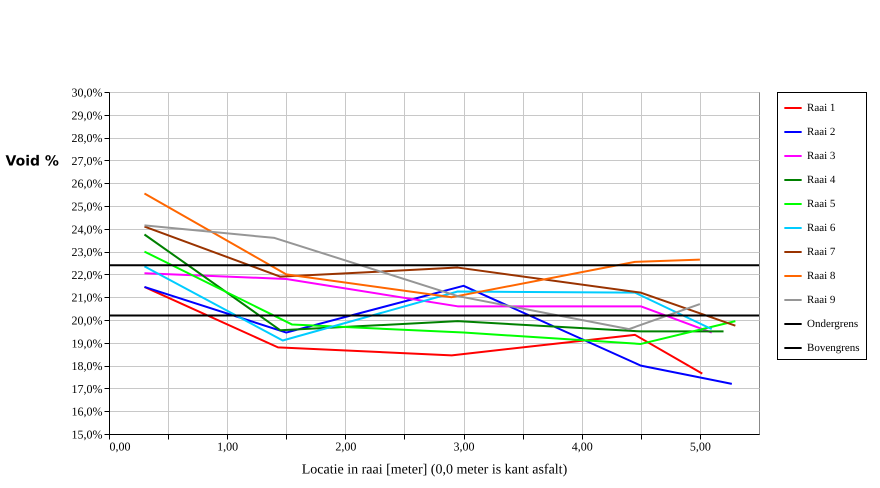 The width and height of the screenshot is (880, 488). I want to click on y-tick-label: 27,0%, so click(87, 161).